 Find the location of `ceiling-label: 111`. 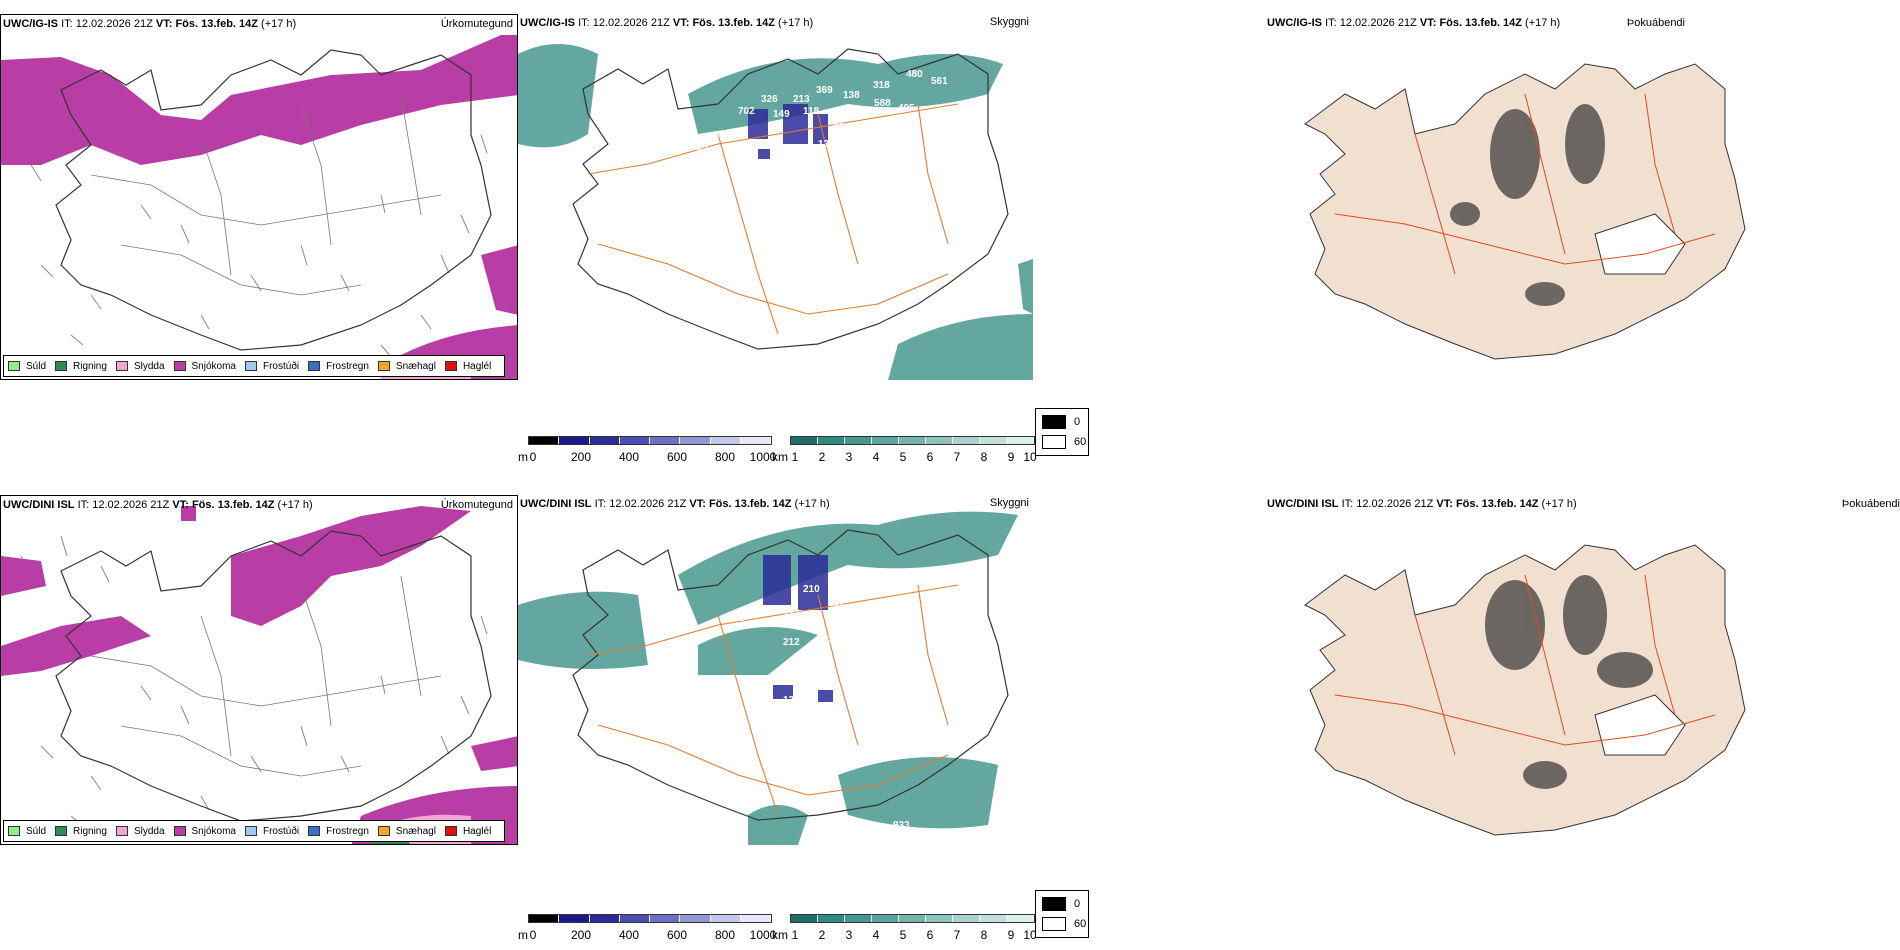

ceiling-label: 111 is located at coordinates (811, 625).